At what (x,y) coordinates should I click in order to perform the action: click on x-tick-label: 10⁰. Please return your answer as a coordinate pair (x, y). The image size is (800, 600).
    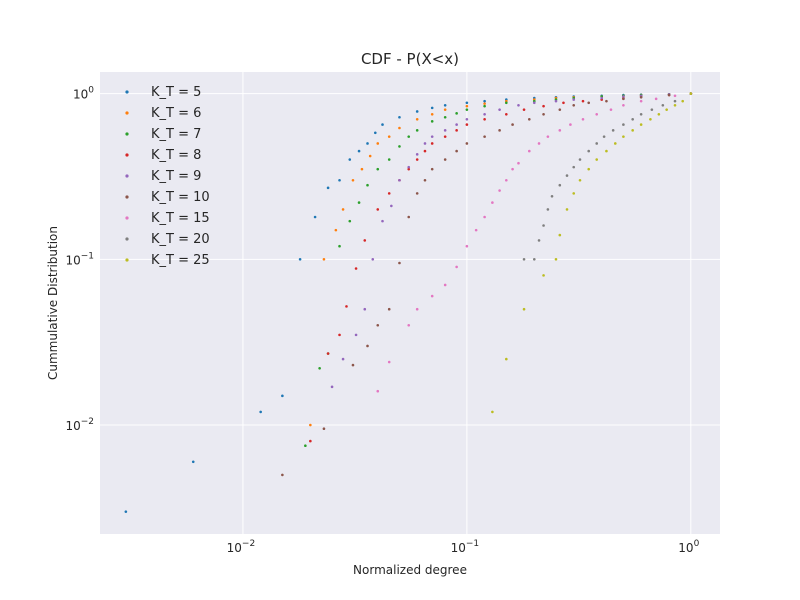
    Looking at the image, I should click on (688, 547).